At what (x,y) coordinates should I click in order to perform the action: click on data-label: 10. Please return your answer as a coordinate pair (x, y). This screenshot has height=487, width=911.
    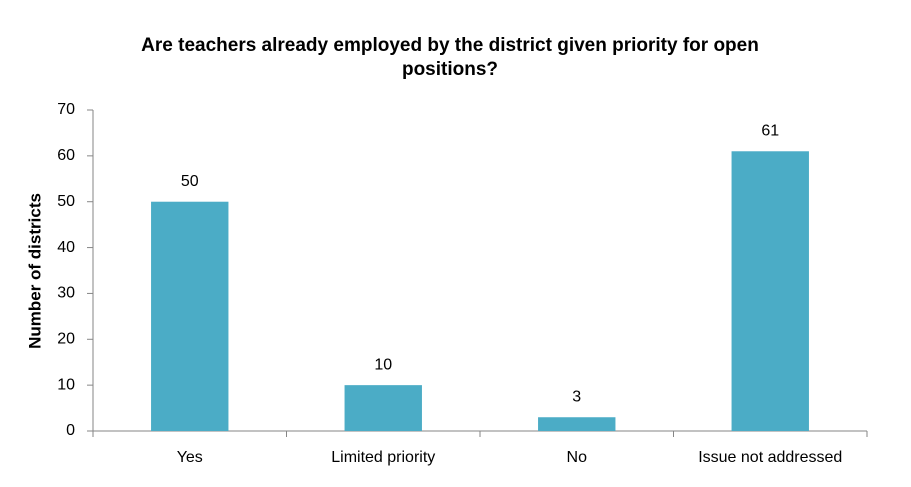
    Looking at the image, I should click on (383, 364).